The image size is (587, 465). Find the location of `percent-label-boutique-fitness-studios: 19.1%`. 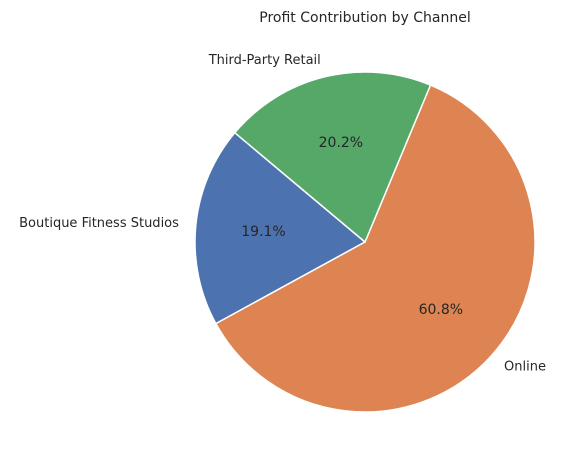

percent-label-boutique-fitness-studios: 19.1% is located at coordinates (263, 232).